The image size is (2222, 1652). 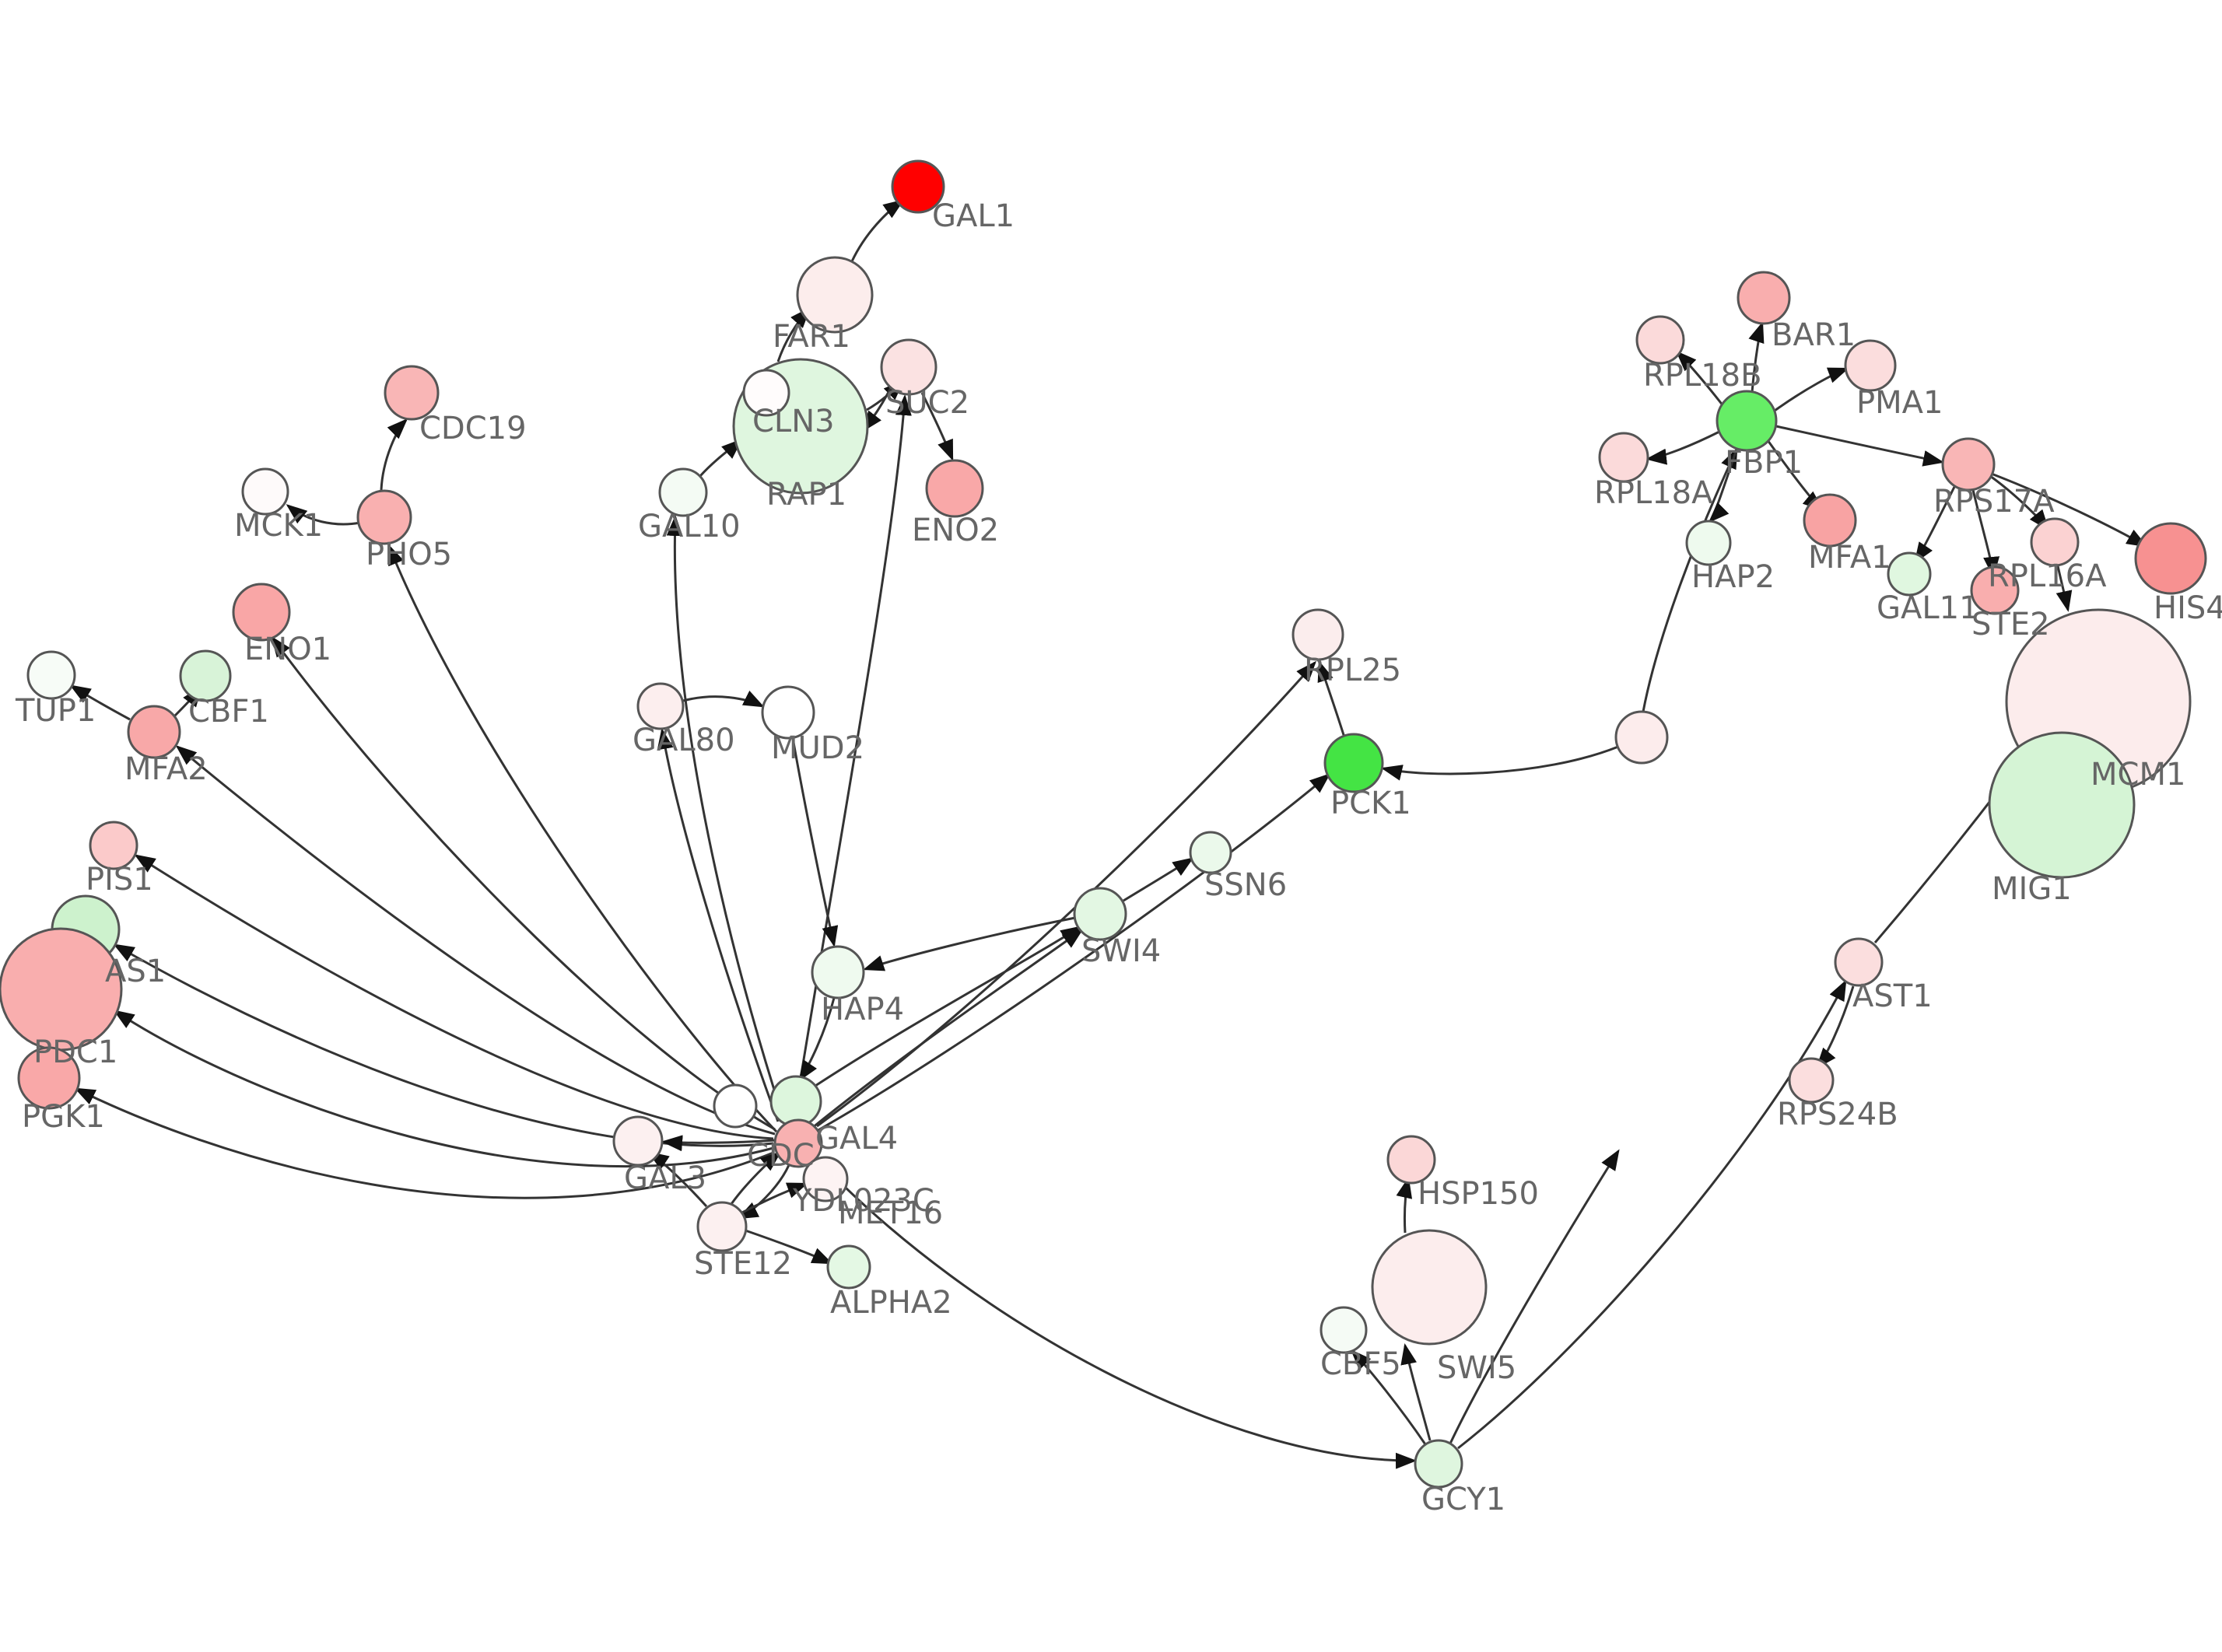 What do you see at coordinates (228, 712) in the screenshot?
I see `node-label-CBF1: CBF1` at bounding box center [228, 712].